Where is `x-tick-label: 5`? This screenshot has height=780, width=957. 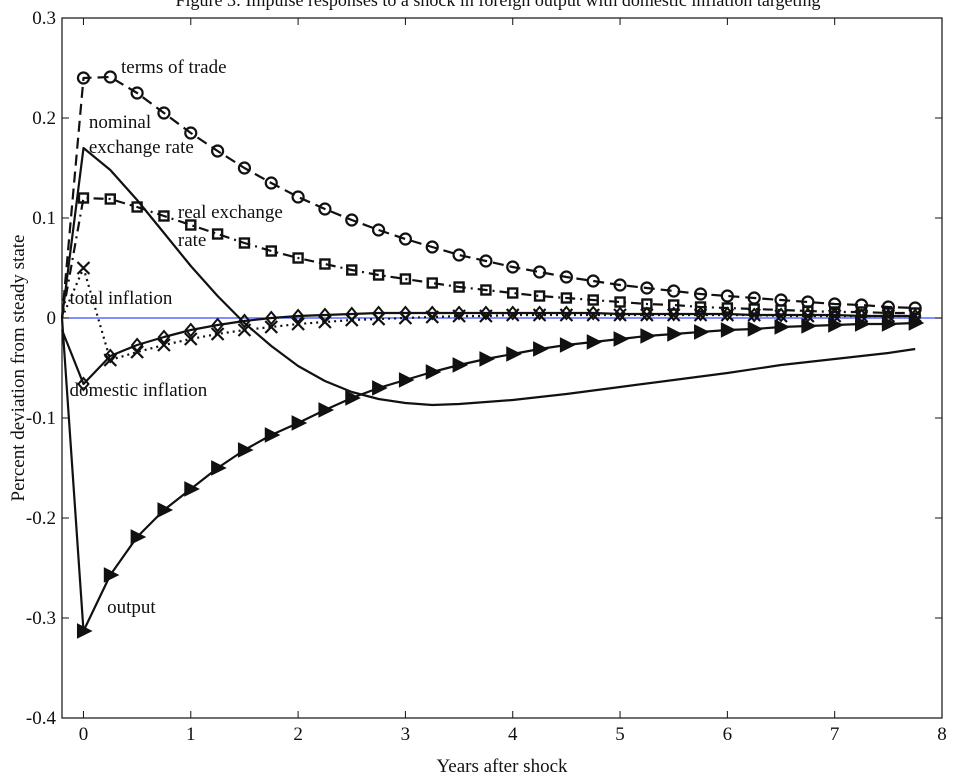 x-tick-label: 5 is located at coordinates (620, 734).